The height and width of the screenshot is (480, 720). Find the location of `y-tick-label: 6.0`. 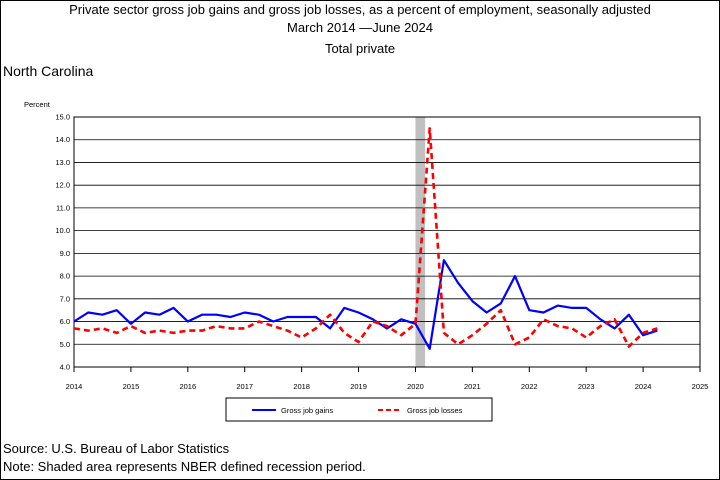

y-tick-label: 6.0 is located at coordinates (65, 321).